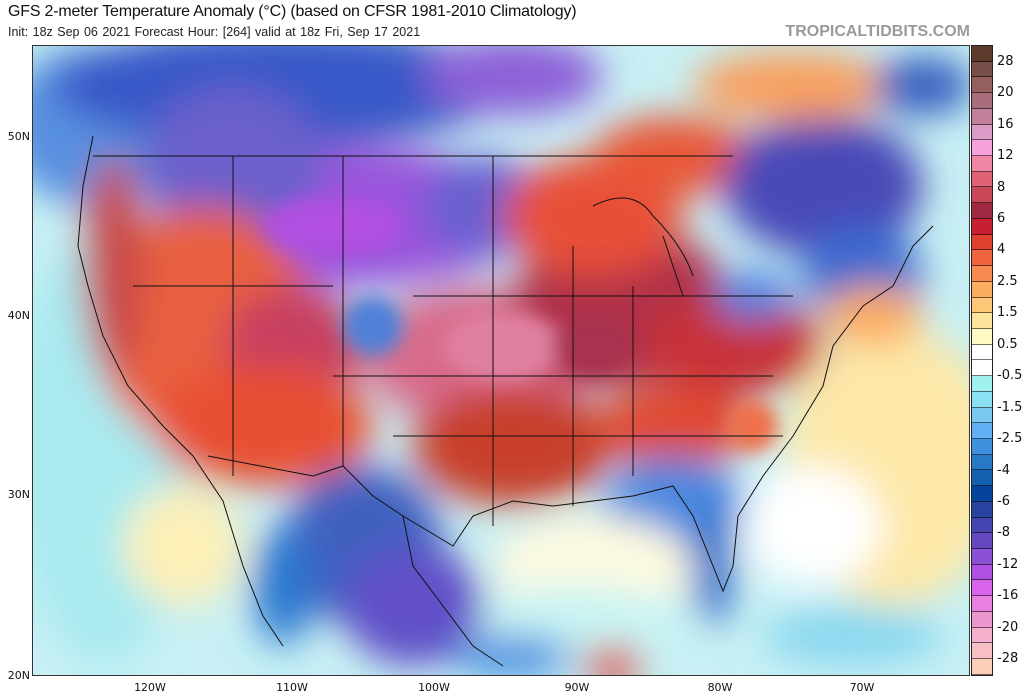 The height and width of the screenshot is (696, 1024). I want to click on colorbar-label: -28, so click(1008, 659).